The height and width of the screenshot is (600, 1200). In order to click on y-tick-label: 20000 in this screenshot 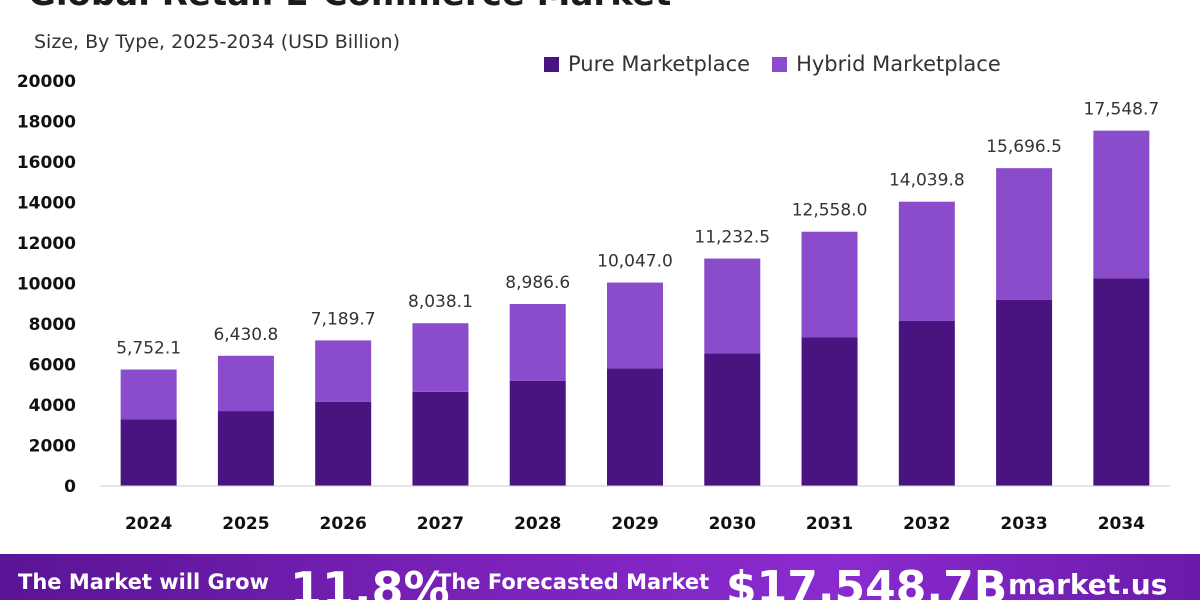, I will do `click(46, 82)`.